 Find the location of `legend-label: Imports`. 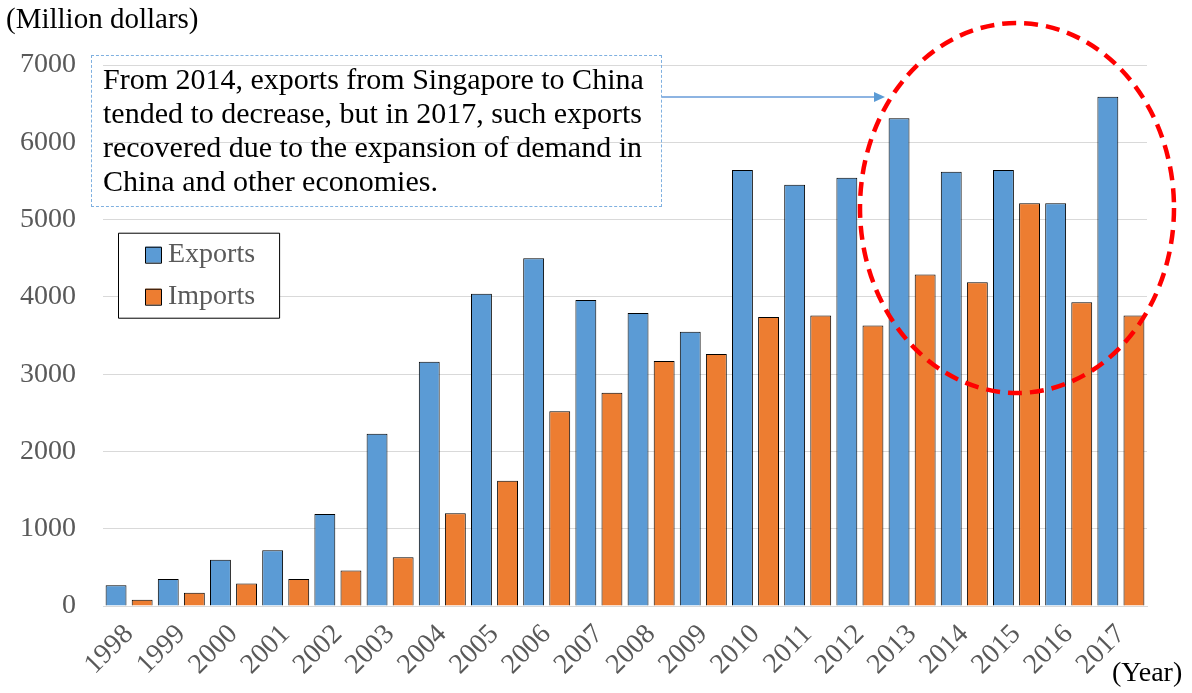

legend-label: Imports is located at coordinates (212, 295).